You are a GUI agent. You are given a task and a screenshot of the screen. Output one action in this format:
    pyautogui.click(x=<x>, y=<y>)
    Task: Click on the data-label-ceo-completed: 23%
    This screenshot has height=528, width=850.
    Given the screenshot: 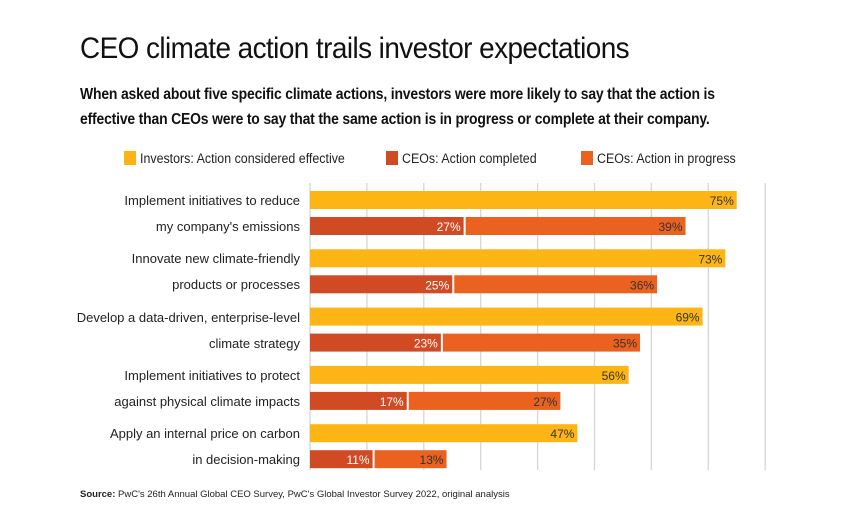 What is the action you would take?
    pyautogui.click(x=426, y=344)
    